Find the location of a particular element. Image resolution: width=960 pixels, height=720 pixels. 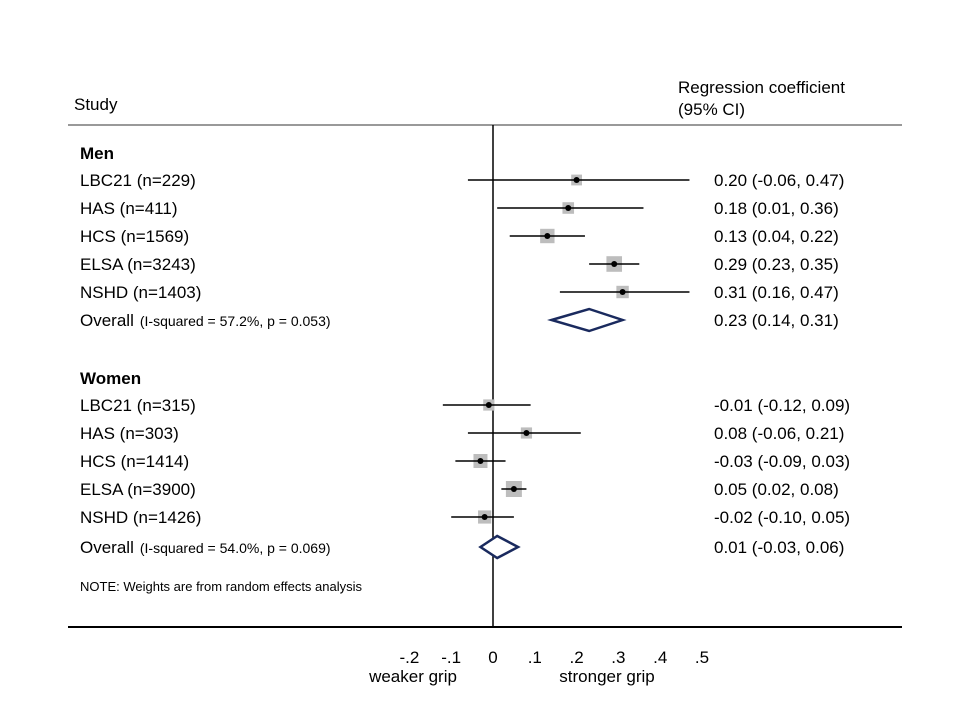

ci-text: 0.13 (0.04, 0.22) is located at coordinates (776, 236).